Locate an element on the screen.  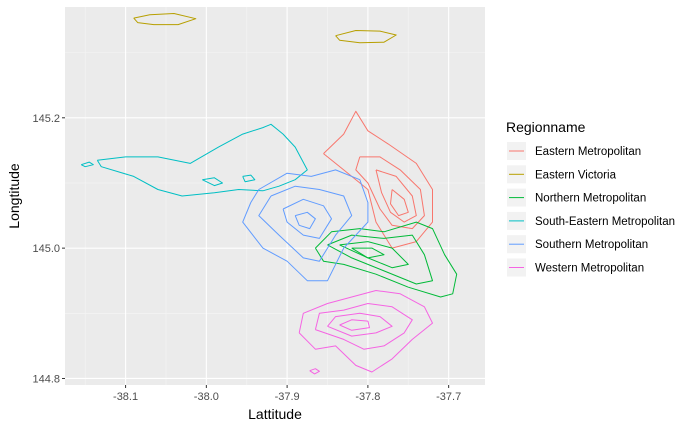
legend-label-south-eastern-metropolitan: South-Eastern Metropolitan is located at coordinates (605, 222).